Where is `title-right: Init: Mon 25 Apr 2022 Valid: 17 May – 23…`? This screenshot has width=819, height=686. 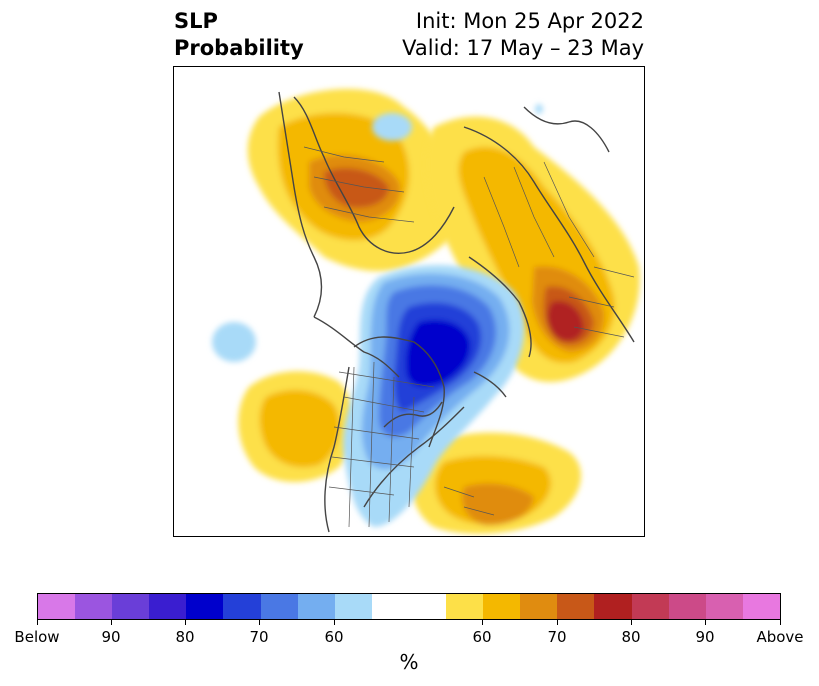
title-right: Init: Mon 25 Apr 2022 Valid: 17 May – 23… is located at coordinates (523, 35).